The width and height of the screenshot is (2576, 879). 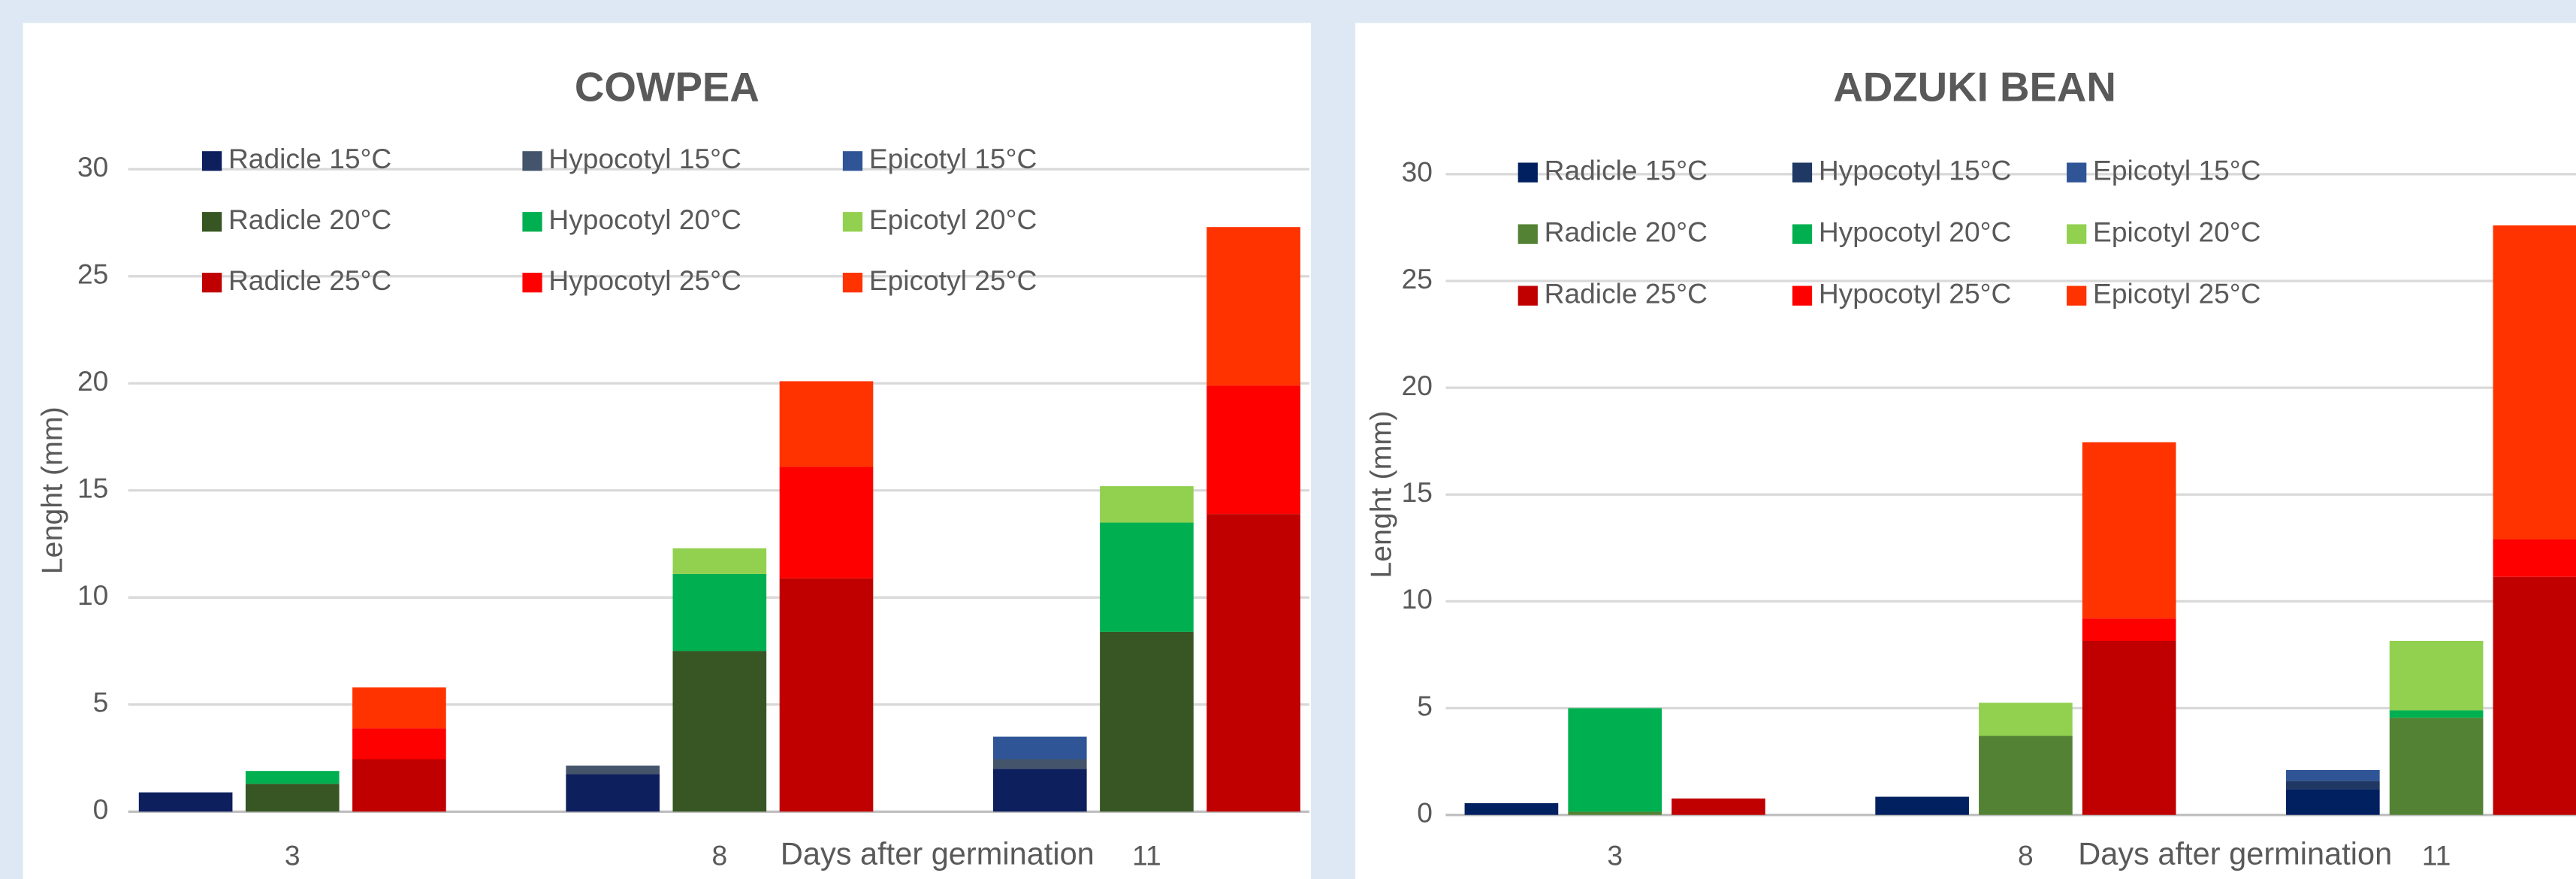 I want to click on legend-label: Hypocotyl 15°C, so click(x=1915, y=170).